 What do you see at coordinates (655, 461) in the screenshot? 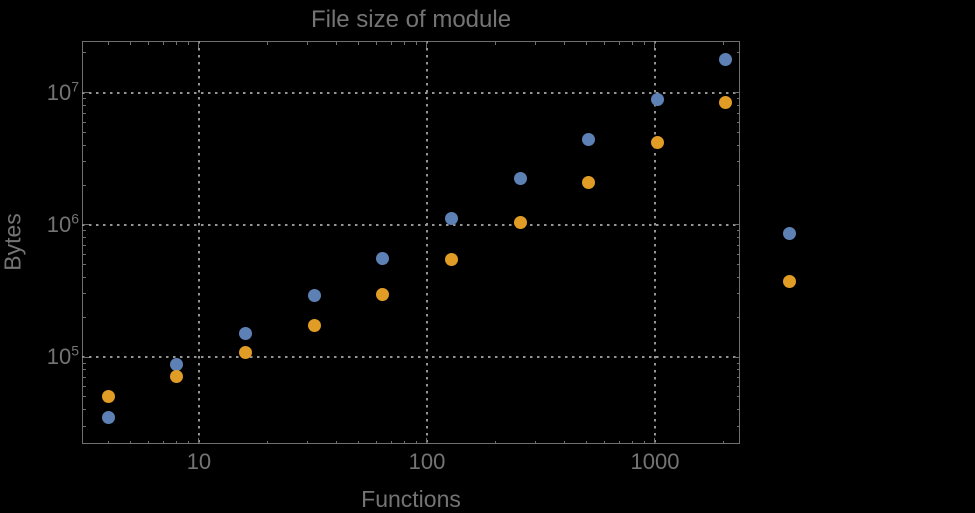
I see `x-tick-label: 1000` at bounding box center [655, 461].